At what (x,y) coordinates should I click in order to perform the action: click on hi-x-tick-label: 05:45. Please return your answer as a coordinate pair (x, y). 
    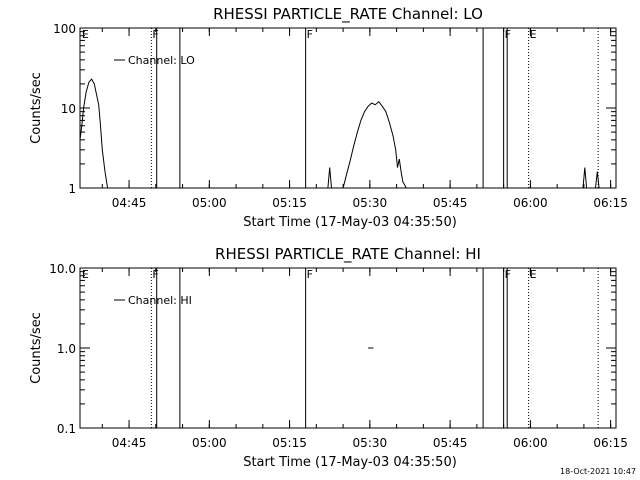
    Looking at the image, I should click on (450, 443).